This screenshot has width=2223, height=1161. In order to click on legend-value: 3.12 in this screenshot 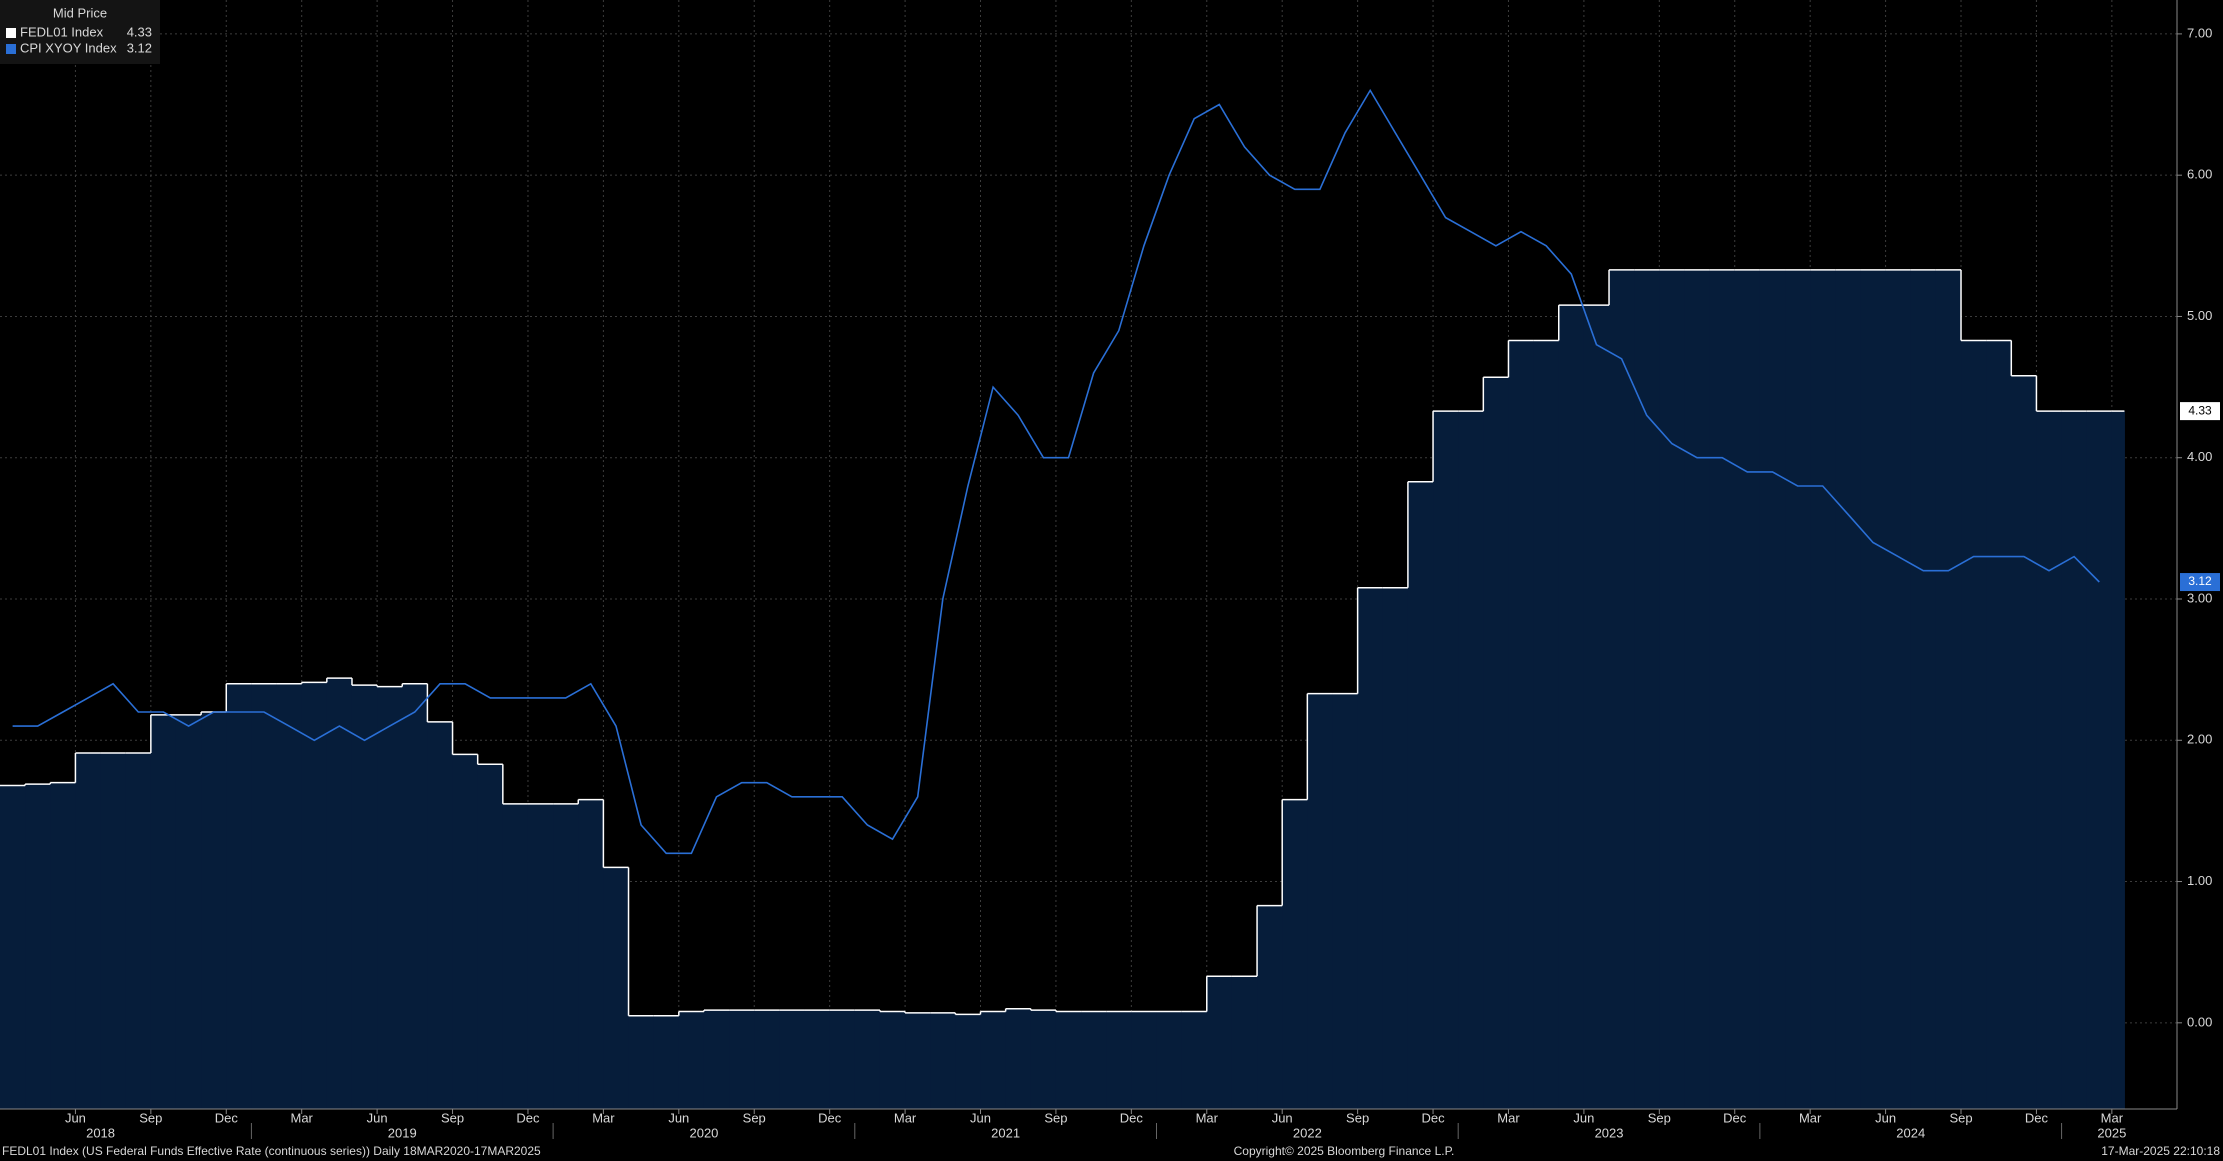, I will do `click(139, 47)`.